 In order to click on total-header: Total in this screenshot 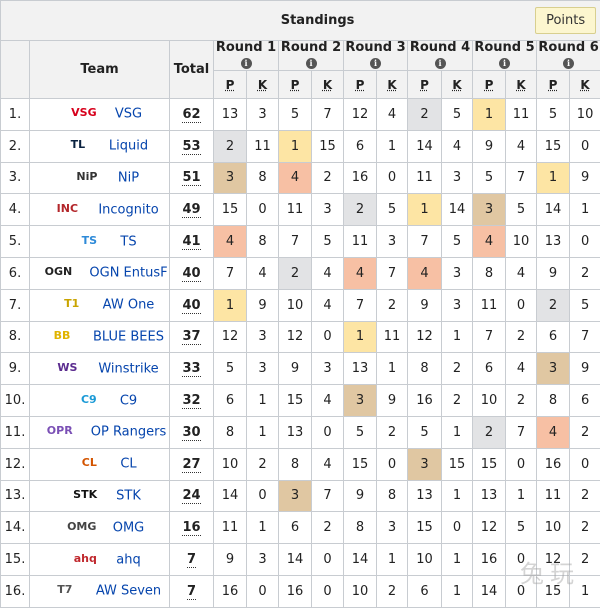, I will do `click(192, 70)`.